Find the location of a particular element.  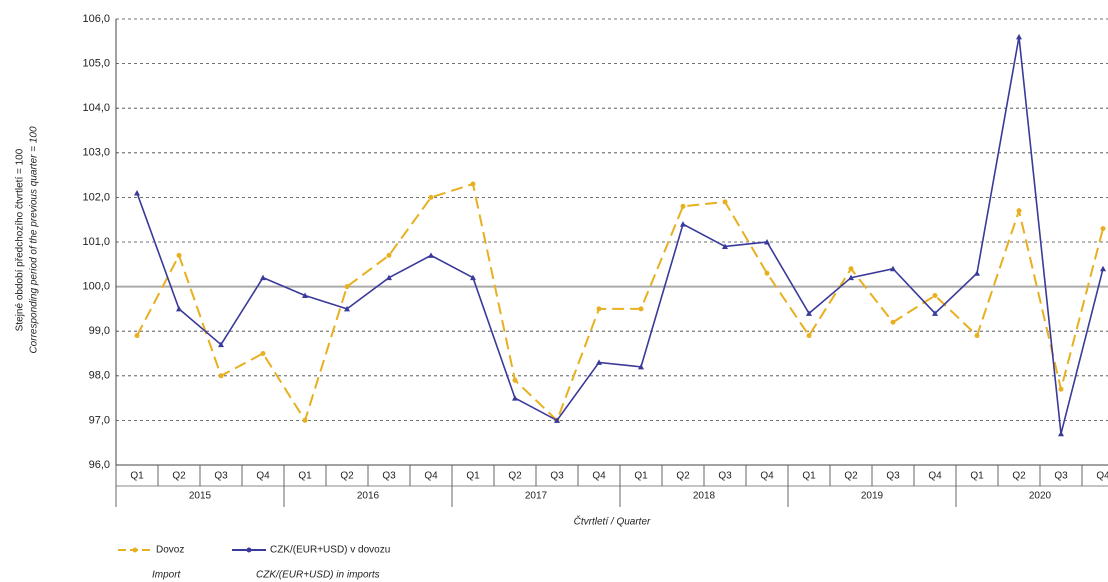

y-tick-label: 100,0 is located at coordinates (96, 287).